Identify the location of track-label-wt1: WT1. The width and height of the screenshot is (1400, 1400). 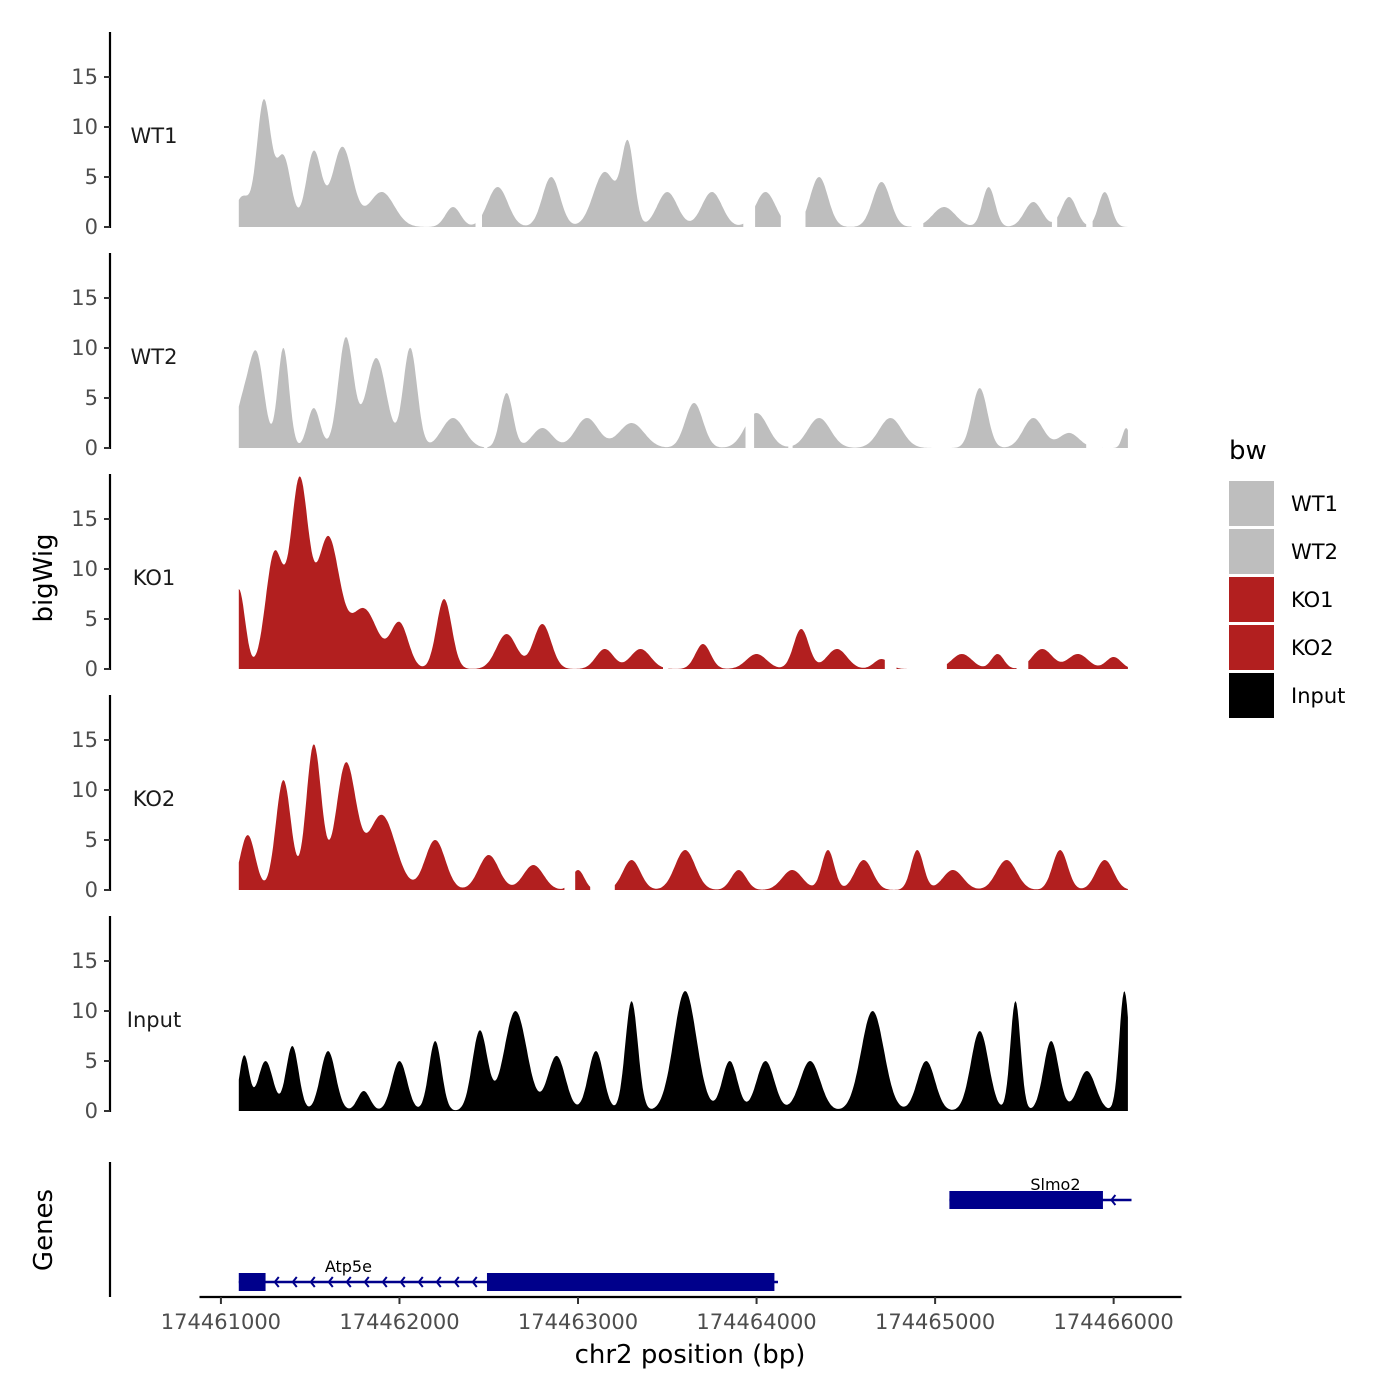
(154, 136).